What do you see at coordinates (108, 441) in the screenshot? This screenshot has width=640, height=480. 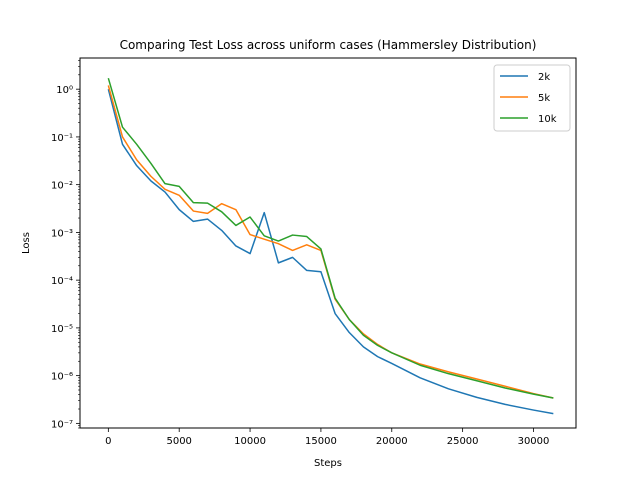 I see `x-tick-label: 0` at bounding box center [108, 441].